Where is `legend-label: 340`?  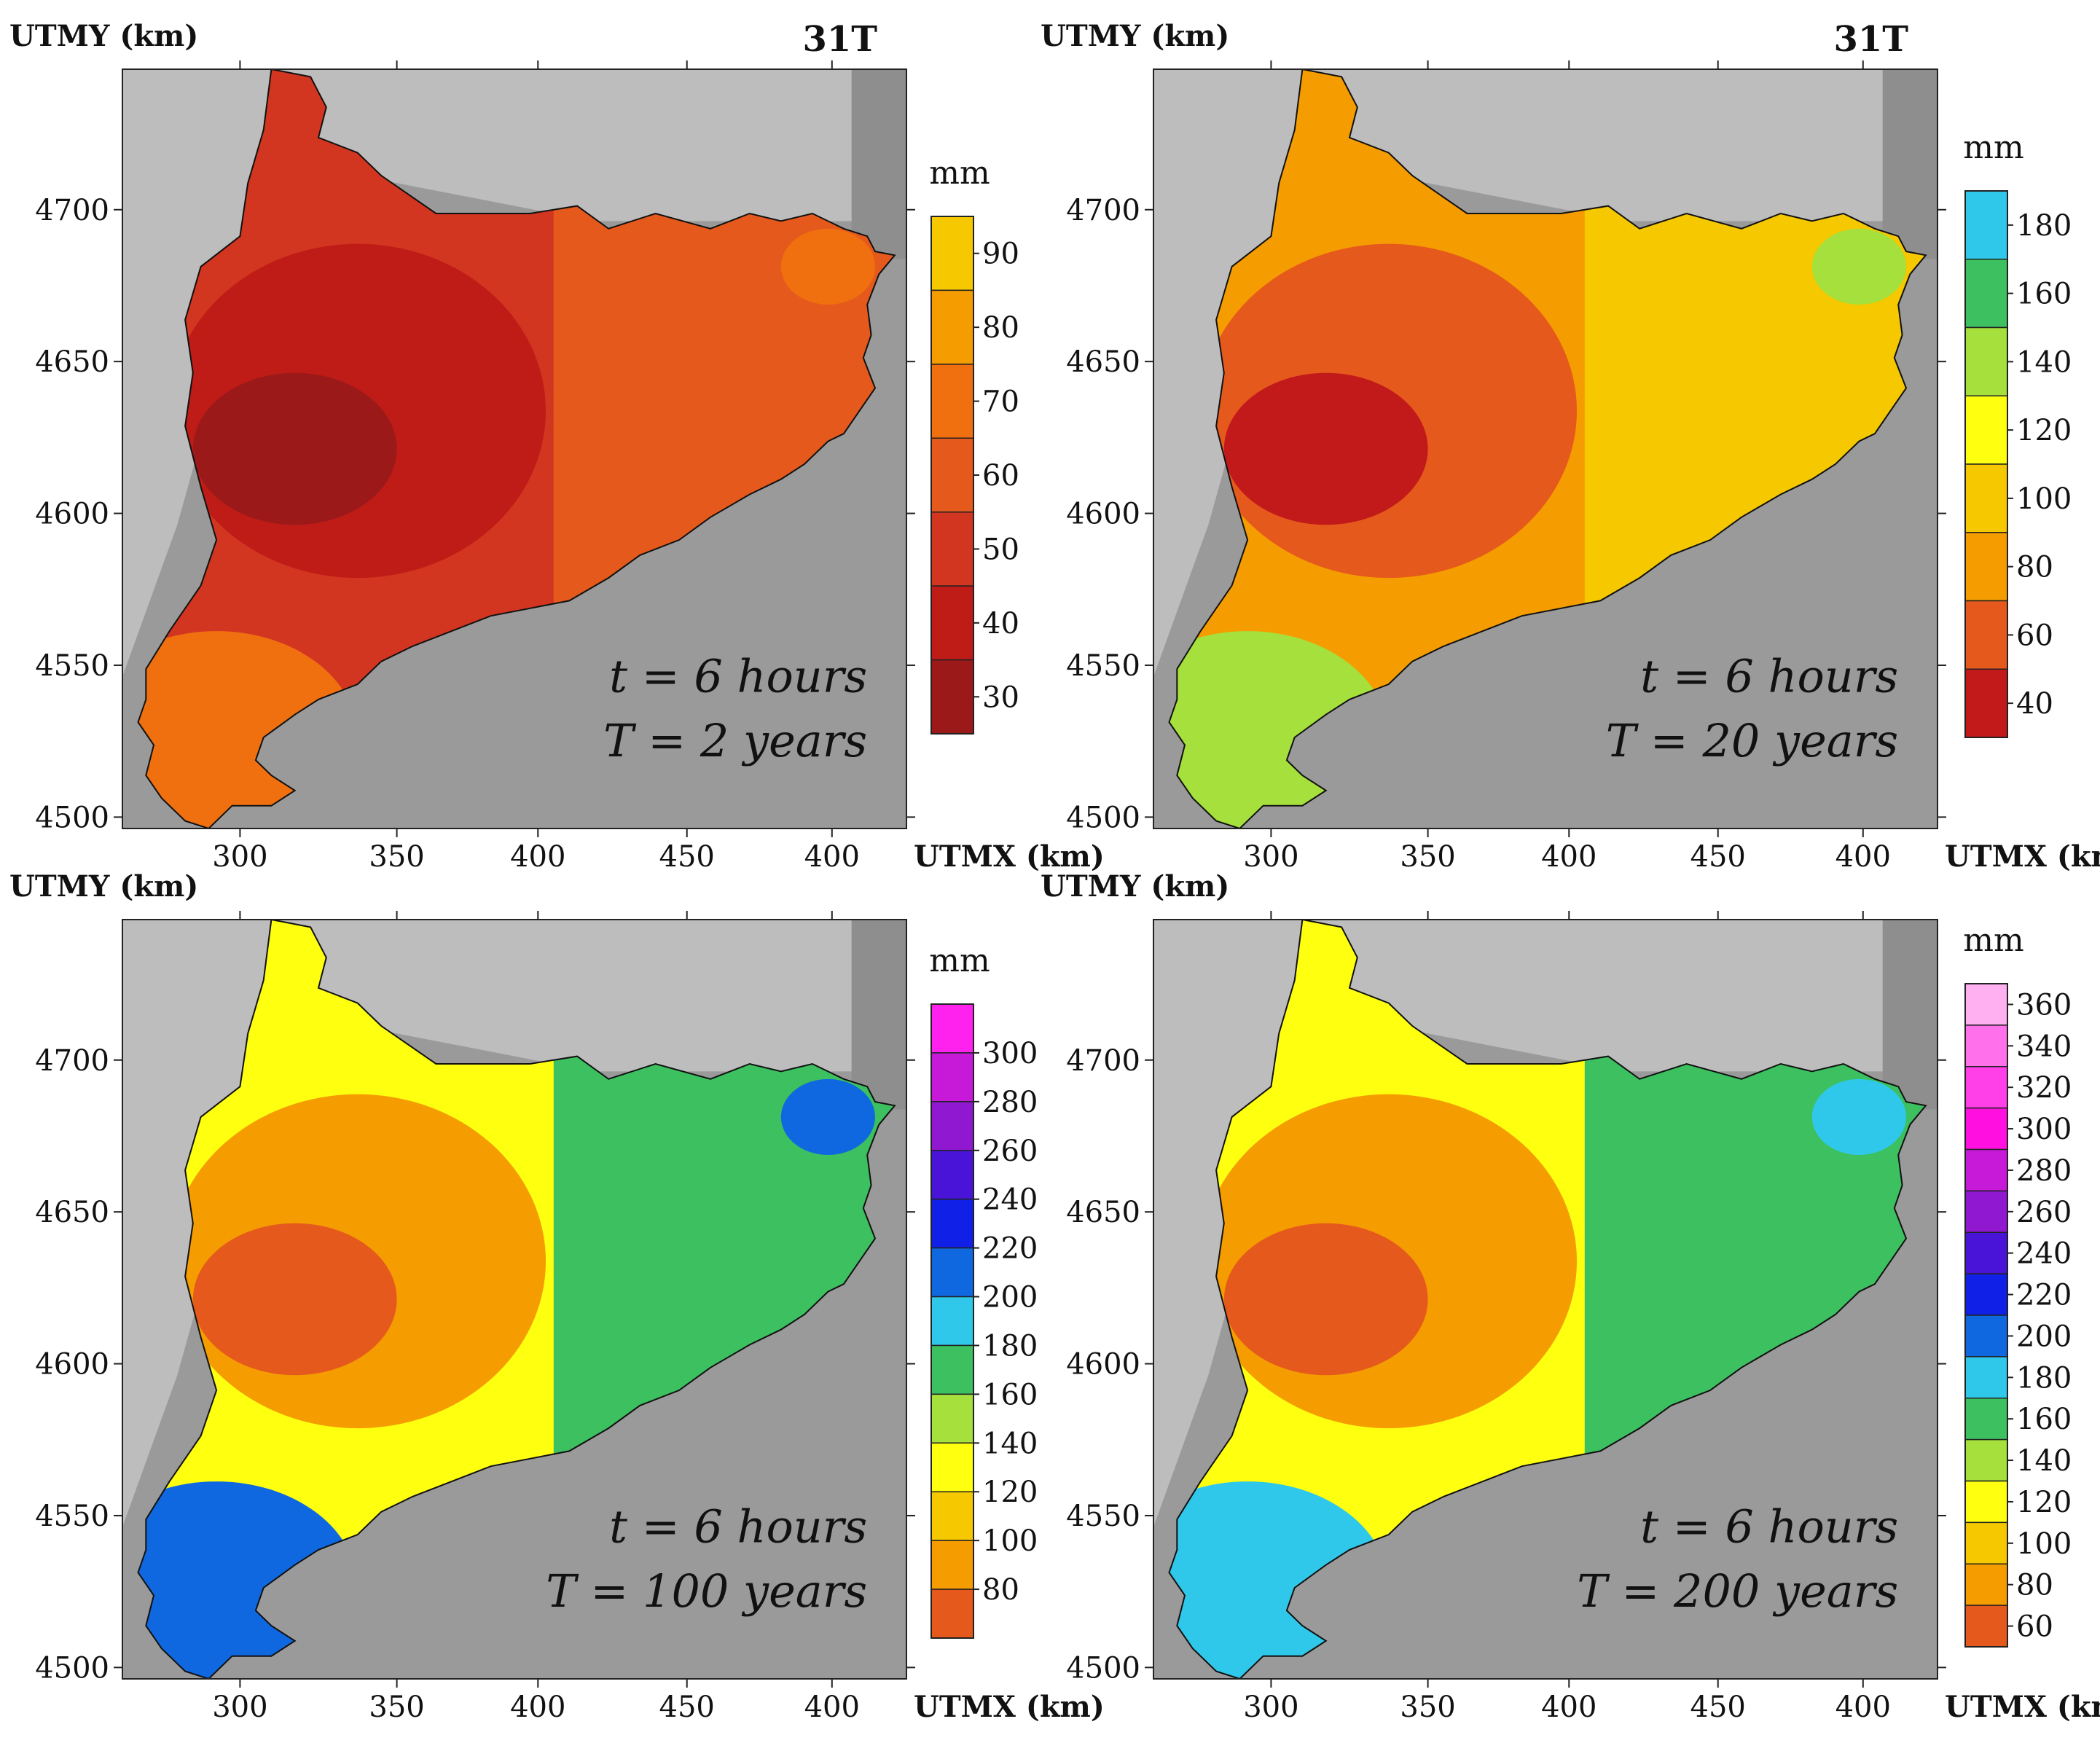
legend-label: 340 is located at coordinates (2044, 1046).